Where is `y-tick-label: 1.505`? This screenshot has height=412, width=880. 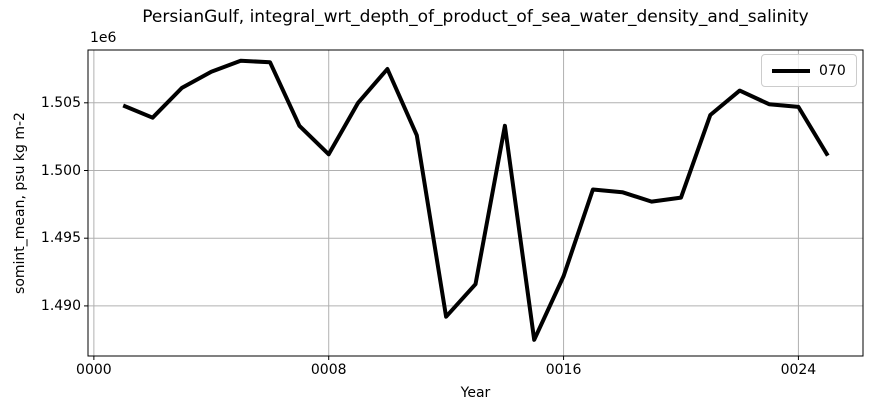
y-tick-label: 1.505 is located at coordinates (60, 102).